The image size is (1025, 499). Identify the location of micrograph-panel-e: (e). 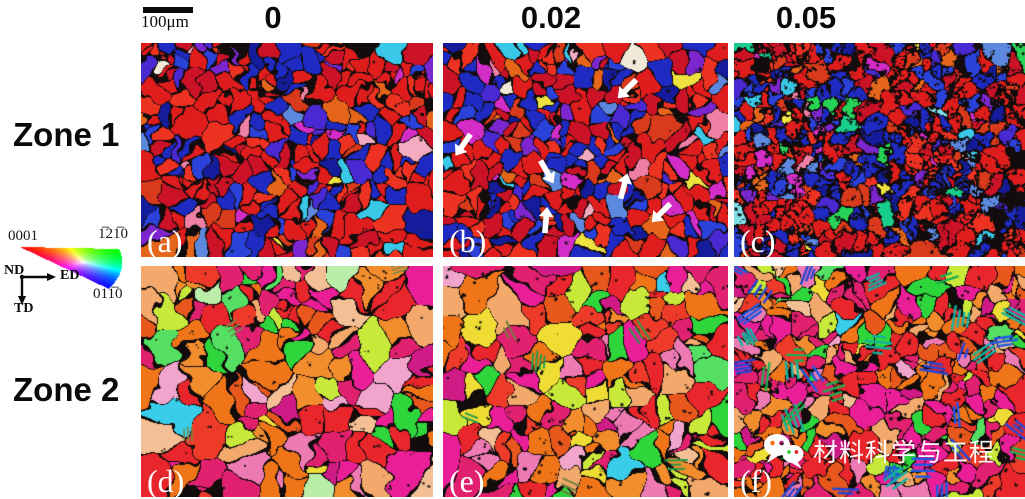
(585, 382).